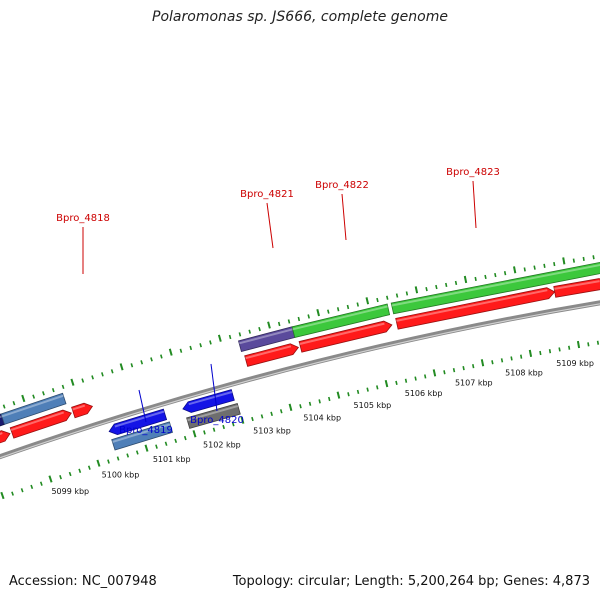 This screenshot has width=600, height=600. What do you see at coordinates (267, 194) in the screenshot?
I see `gene-label: Bpro_4821` at bounding box center [267, 194].